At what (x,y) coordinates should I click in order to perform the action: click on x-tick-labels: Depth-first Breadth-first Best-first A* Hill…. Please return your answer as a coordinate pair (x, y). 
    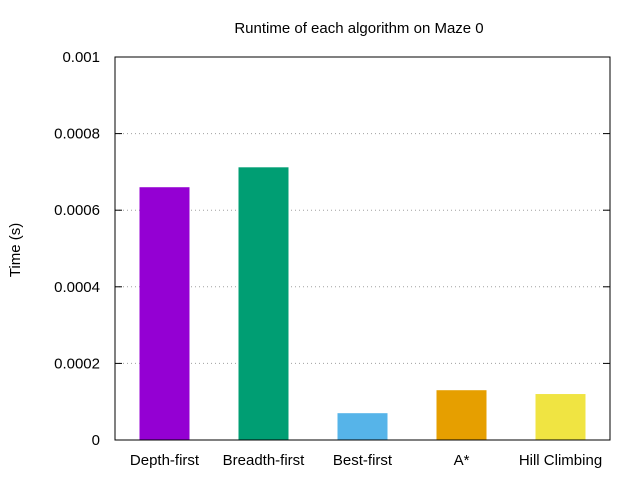
    Looking at the image, I should click on (366, 460).